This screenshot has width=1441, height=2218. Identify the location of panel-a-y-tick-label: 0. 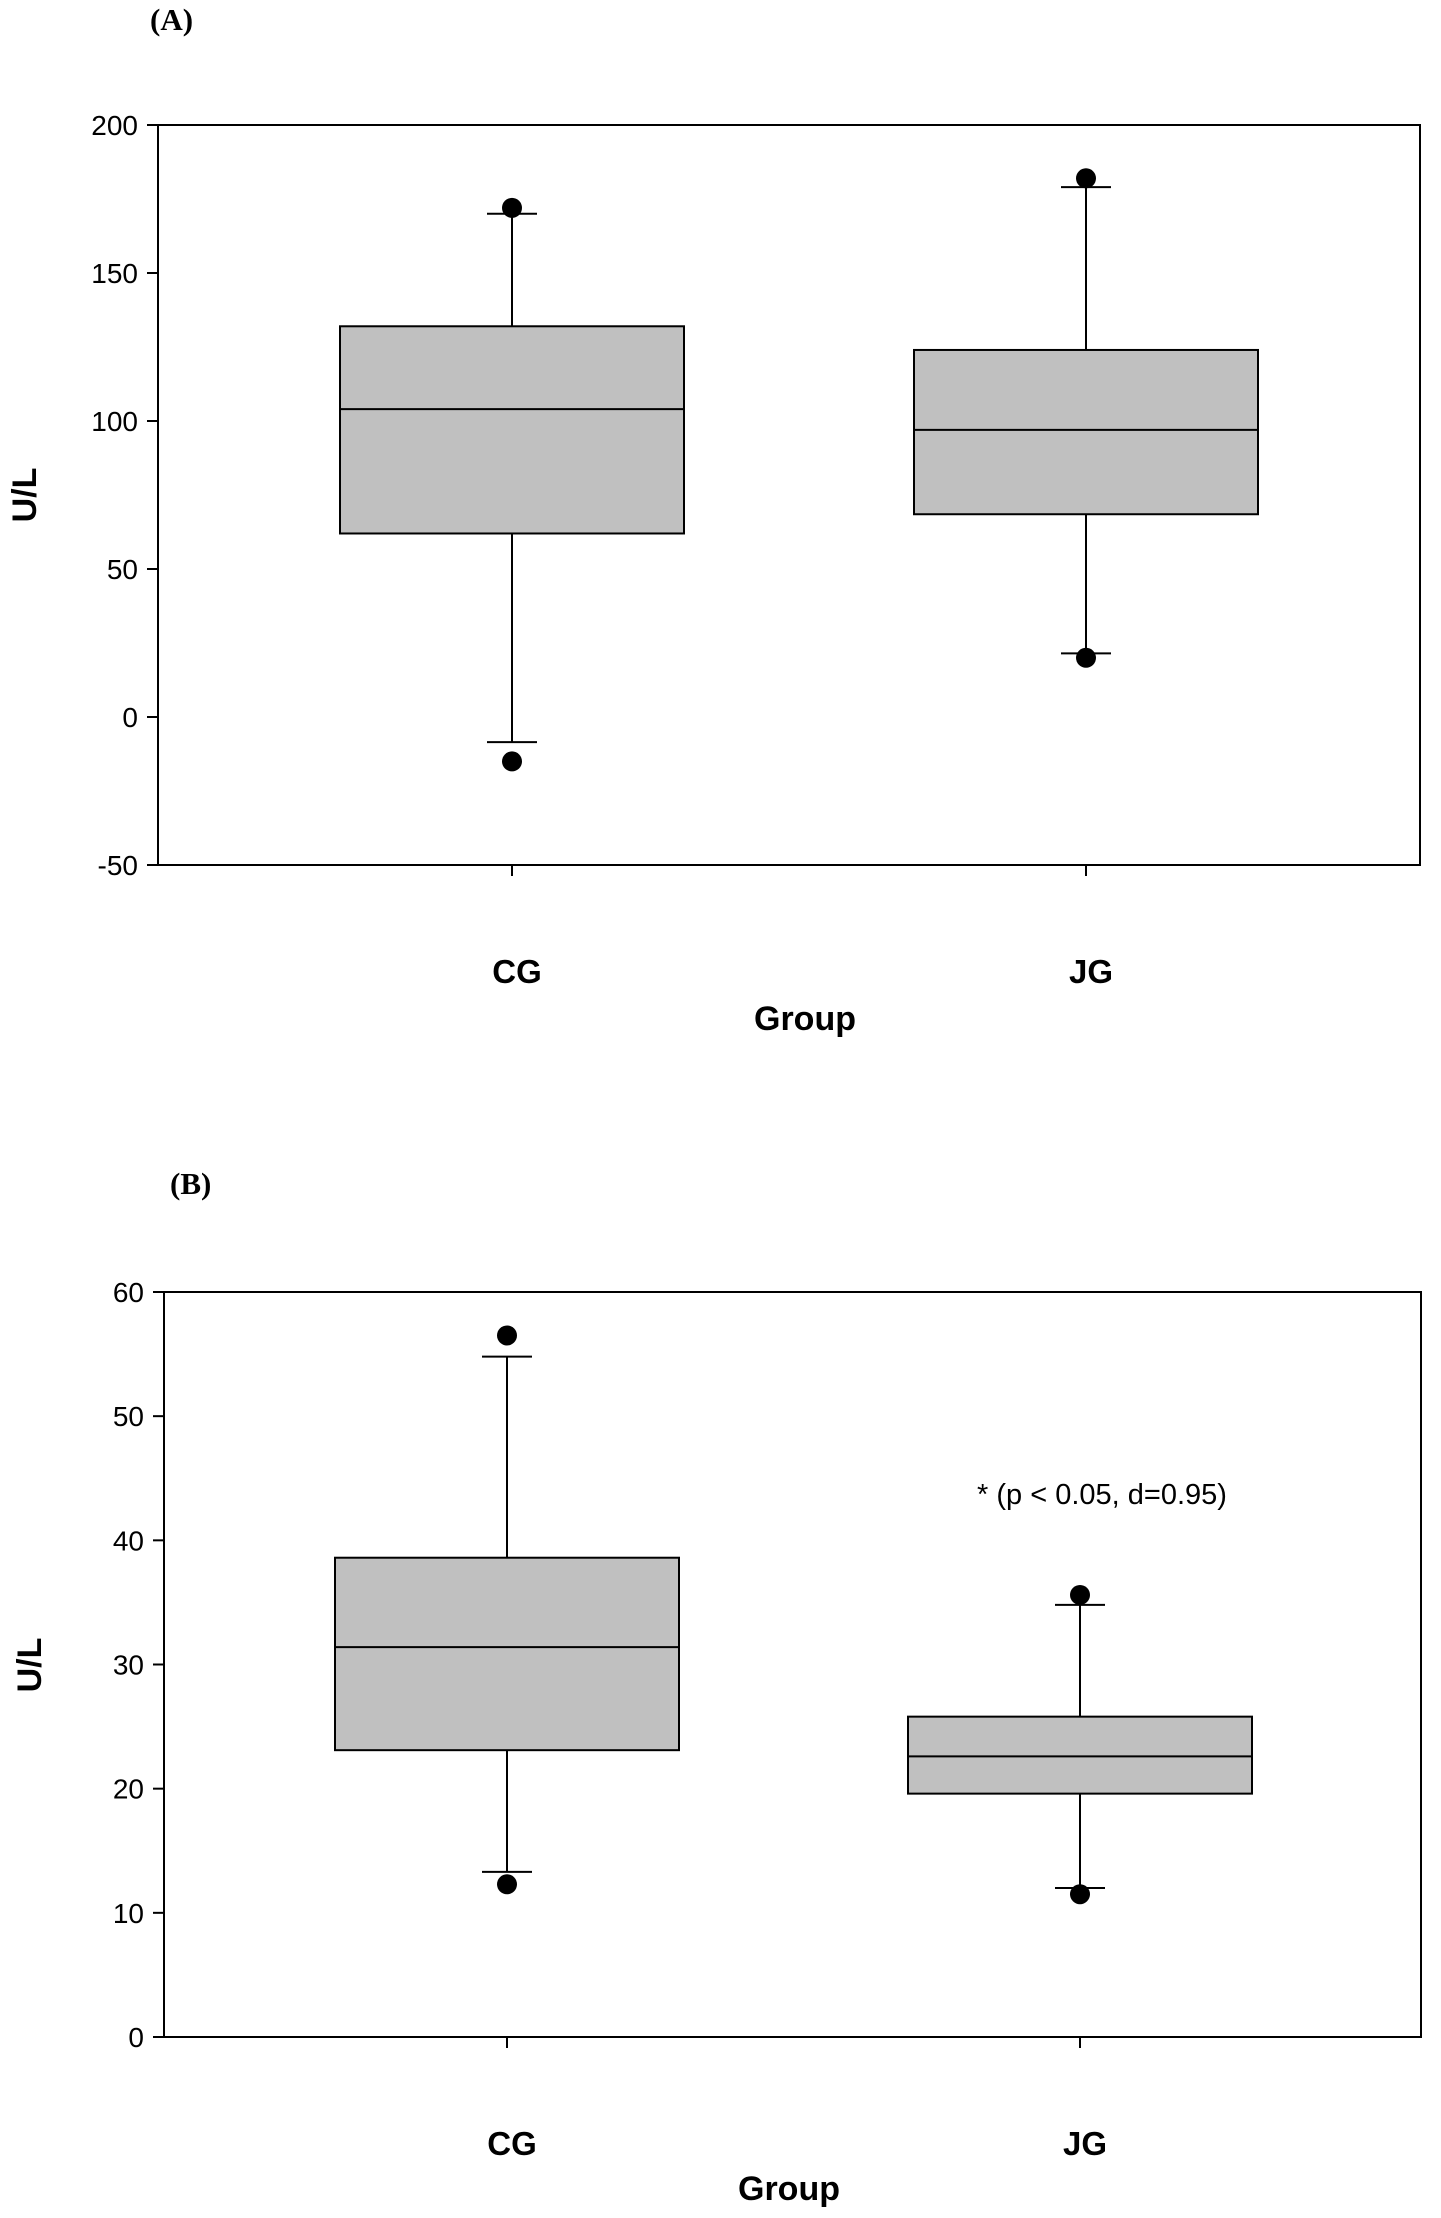
(130, 717).